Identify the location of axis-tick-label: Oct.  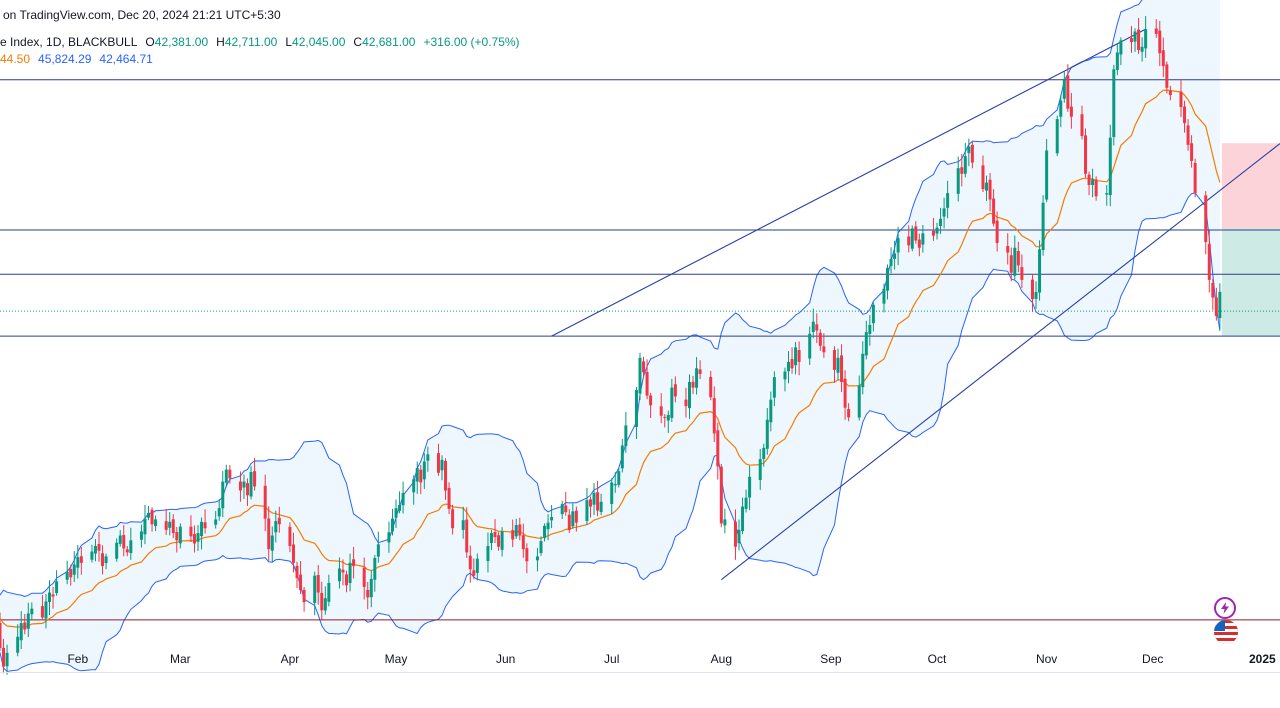
(937, 659).